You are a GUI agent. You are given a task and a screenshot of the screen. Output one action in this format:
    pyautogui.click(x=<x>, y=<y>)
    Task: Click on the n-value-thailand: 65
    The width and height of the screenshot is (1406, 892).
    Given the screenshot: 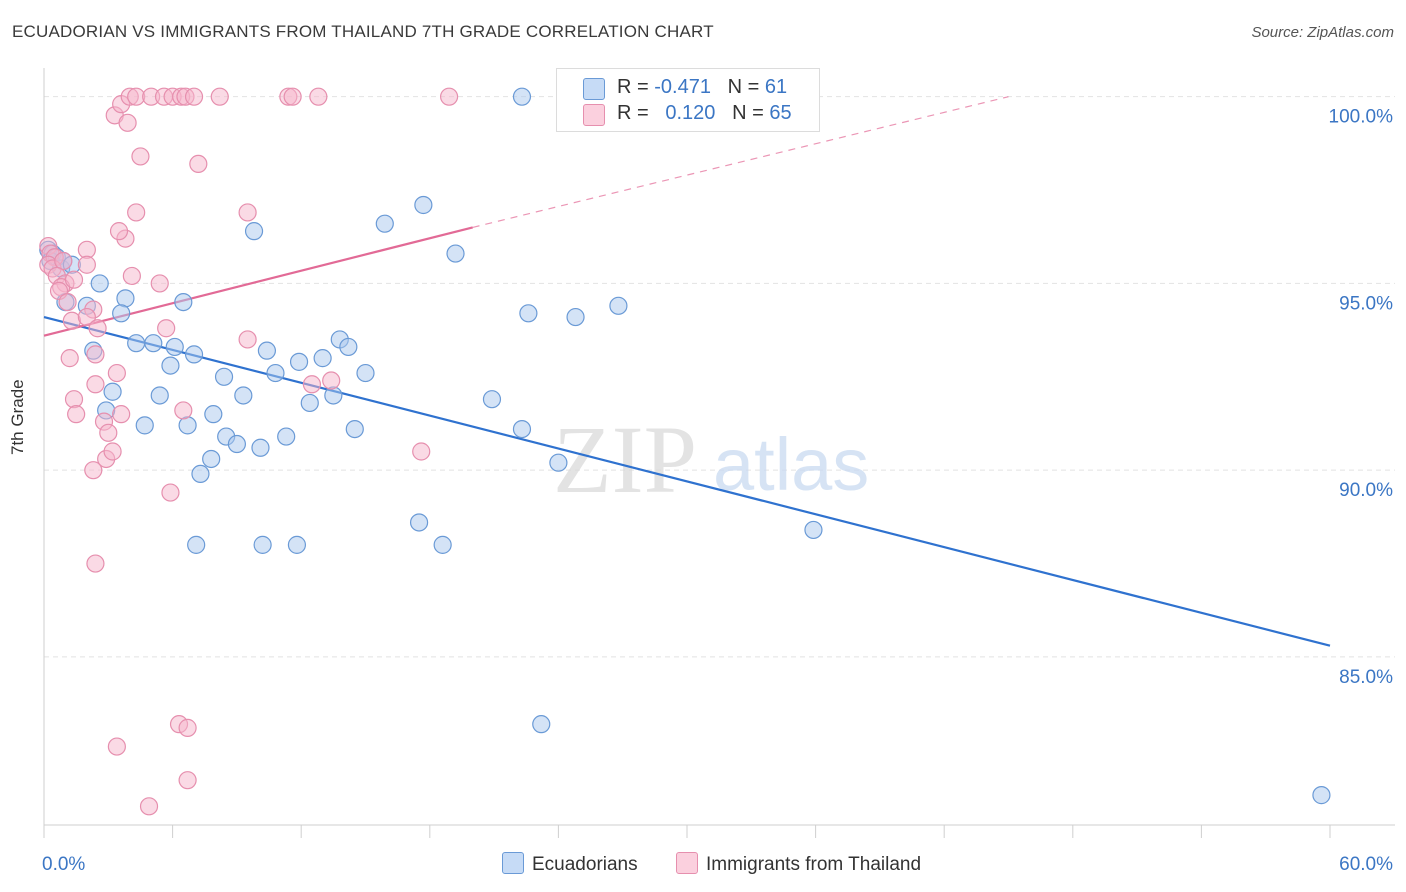 What is the action you would take?
    pyautogui.click(x=780, y=113)
    